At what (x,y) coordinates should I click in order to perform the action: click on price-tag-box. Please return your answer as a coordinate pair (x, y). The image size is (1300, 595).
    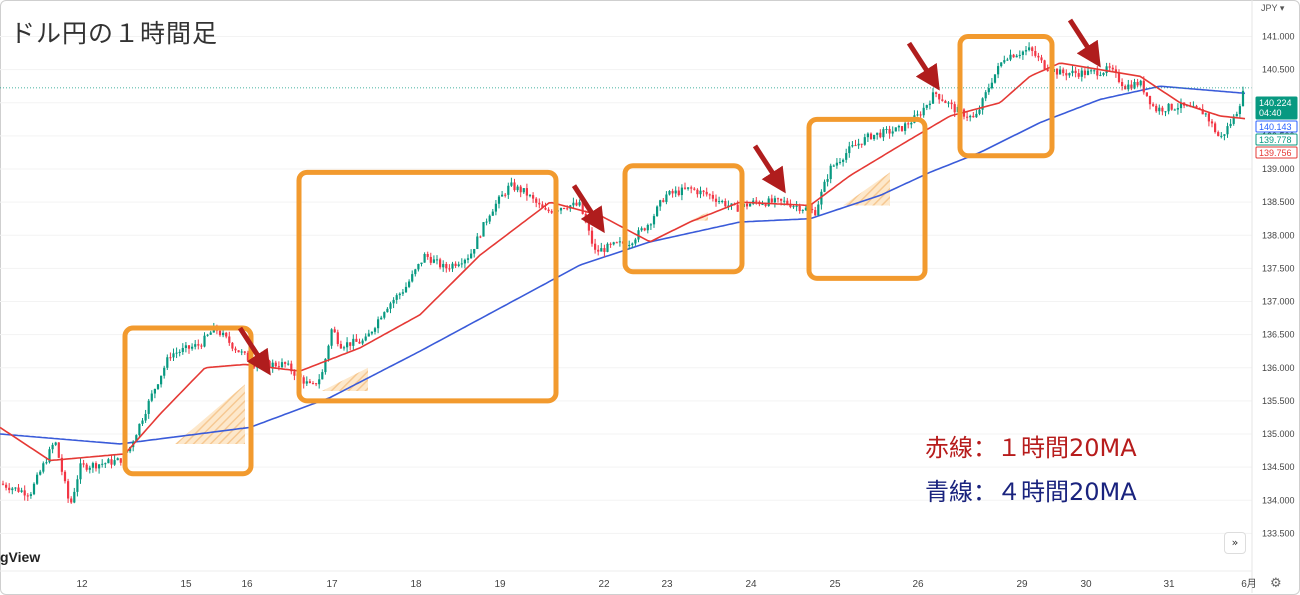
    Looking at the image, I should click on (1276, 152).